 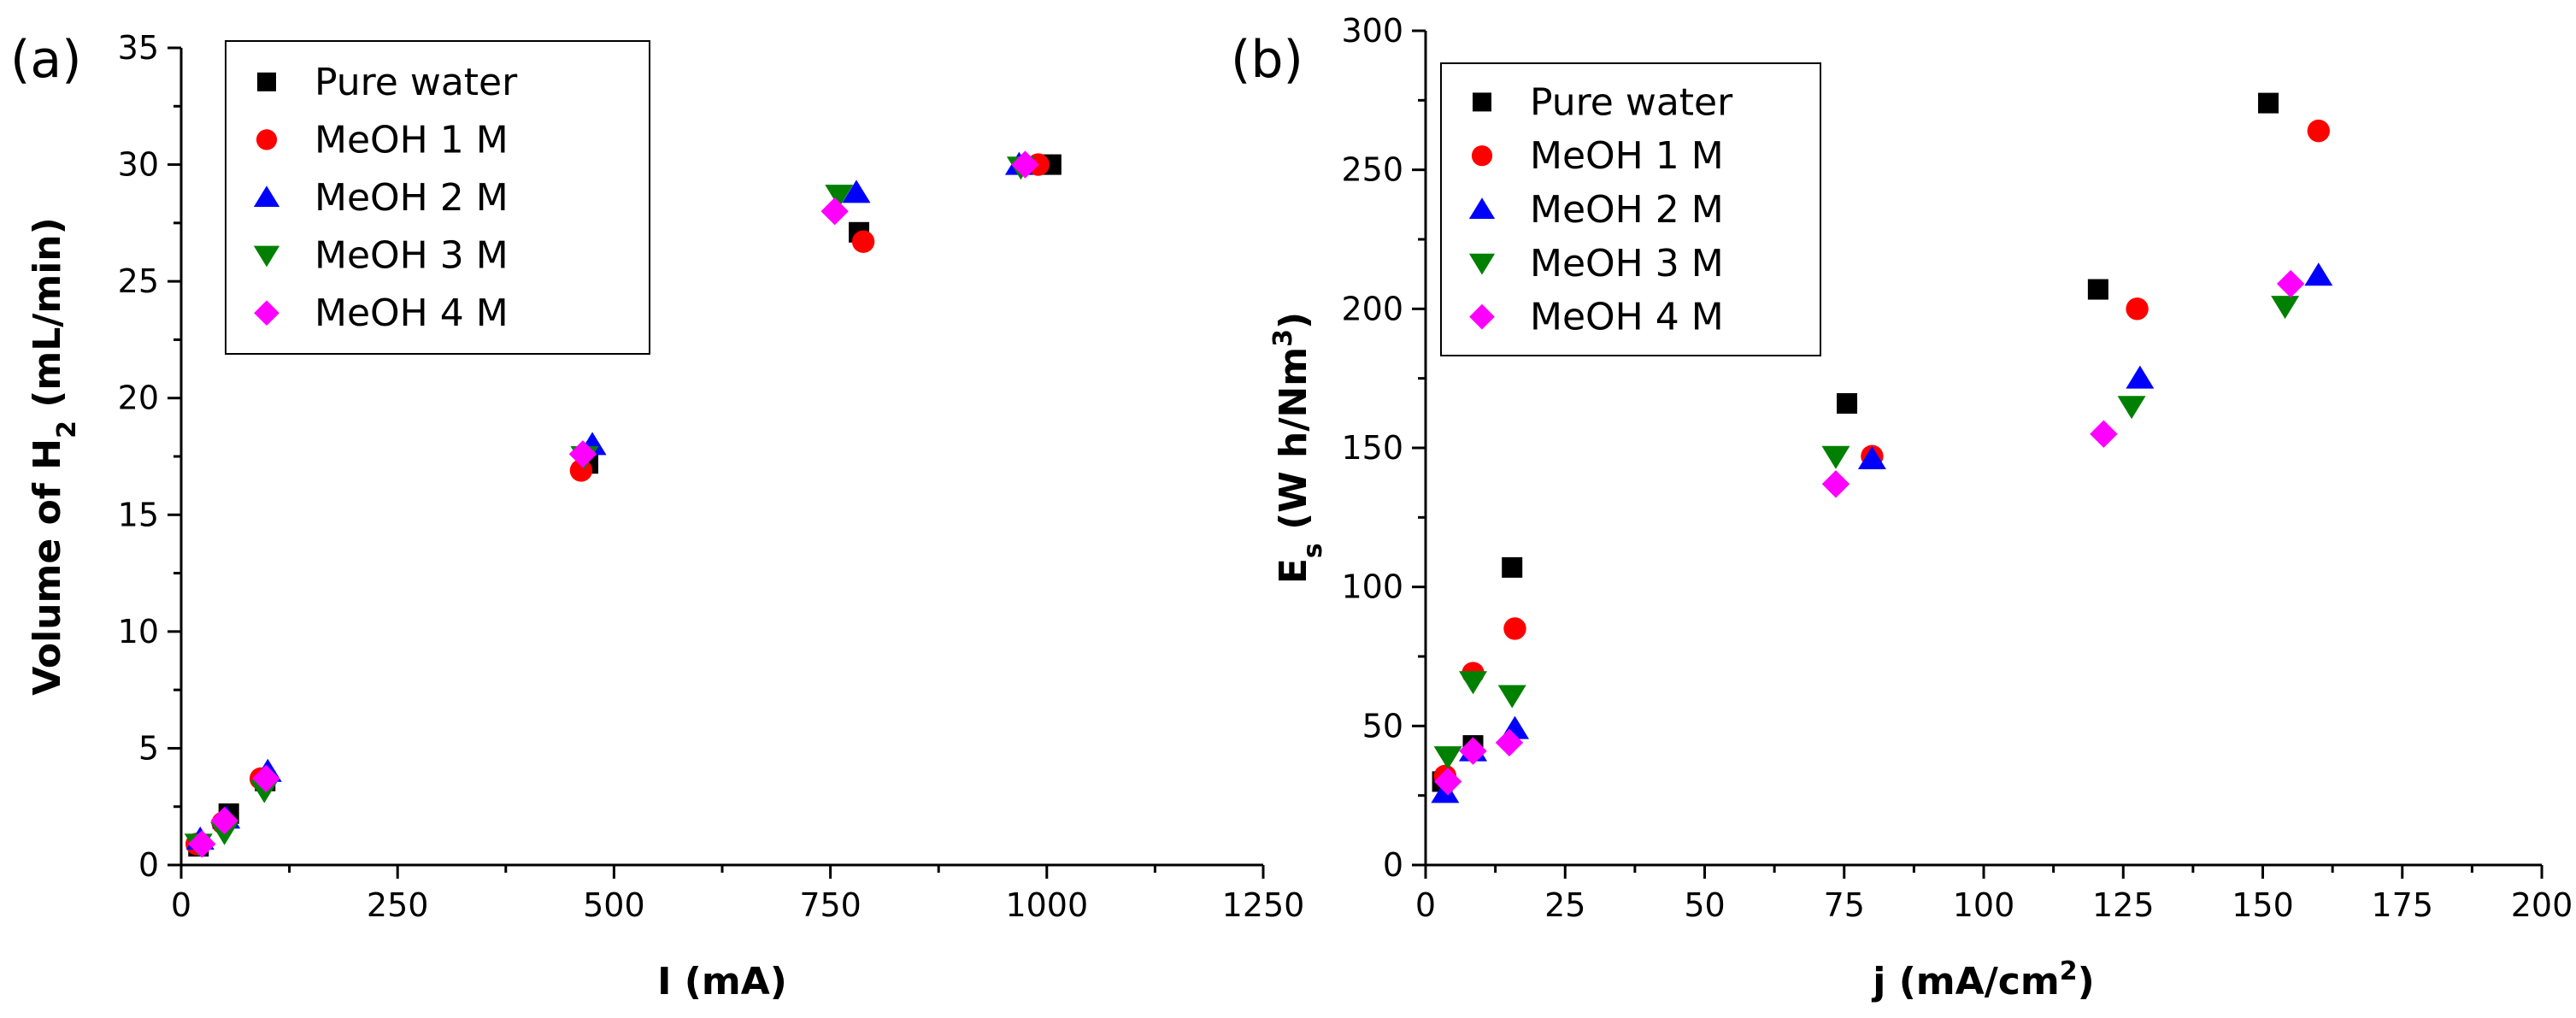 I want to click on x-tick-label: 125, so click(x=2123, y=905).